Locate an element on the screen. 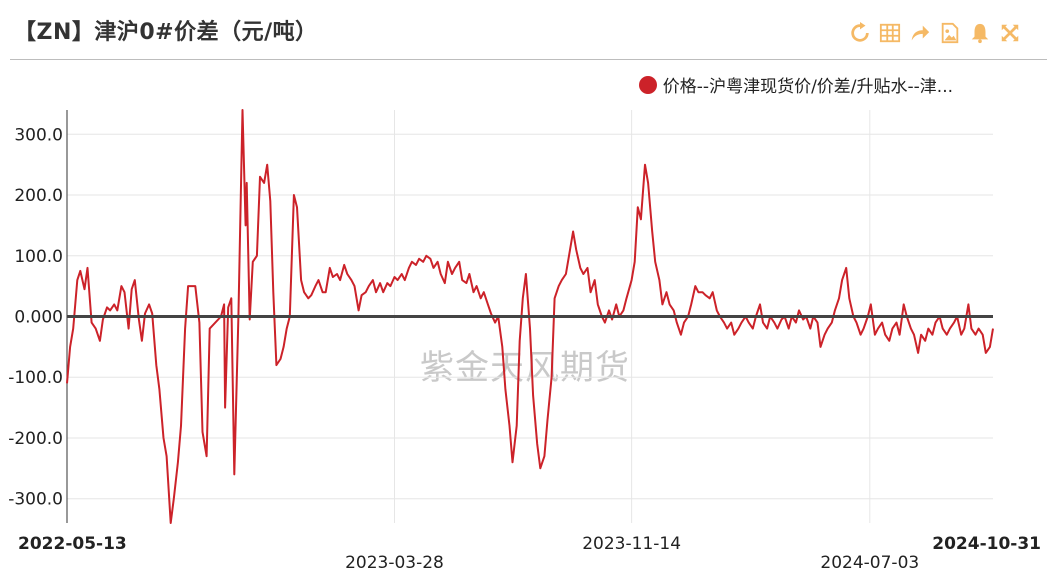  y-tick-label: 300.0 is located at coordinates (38, 135).